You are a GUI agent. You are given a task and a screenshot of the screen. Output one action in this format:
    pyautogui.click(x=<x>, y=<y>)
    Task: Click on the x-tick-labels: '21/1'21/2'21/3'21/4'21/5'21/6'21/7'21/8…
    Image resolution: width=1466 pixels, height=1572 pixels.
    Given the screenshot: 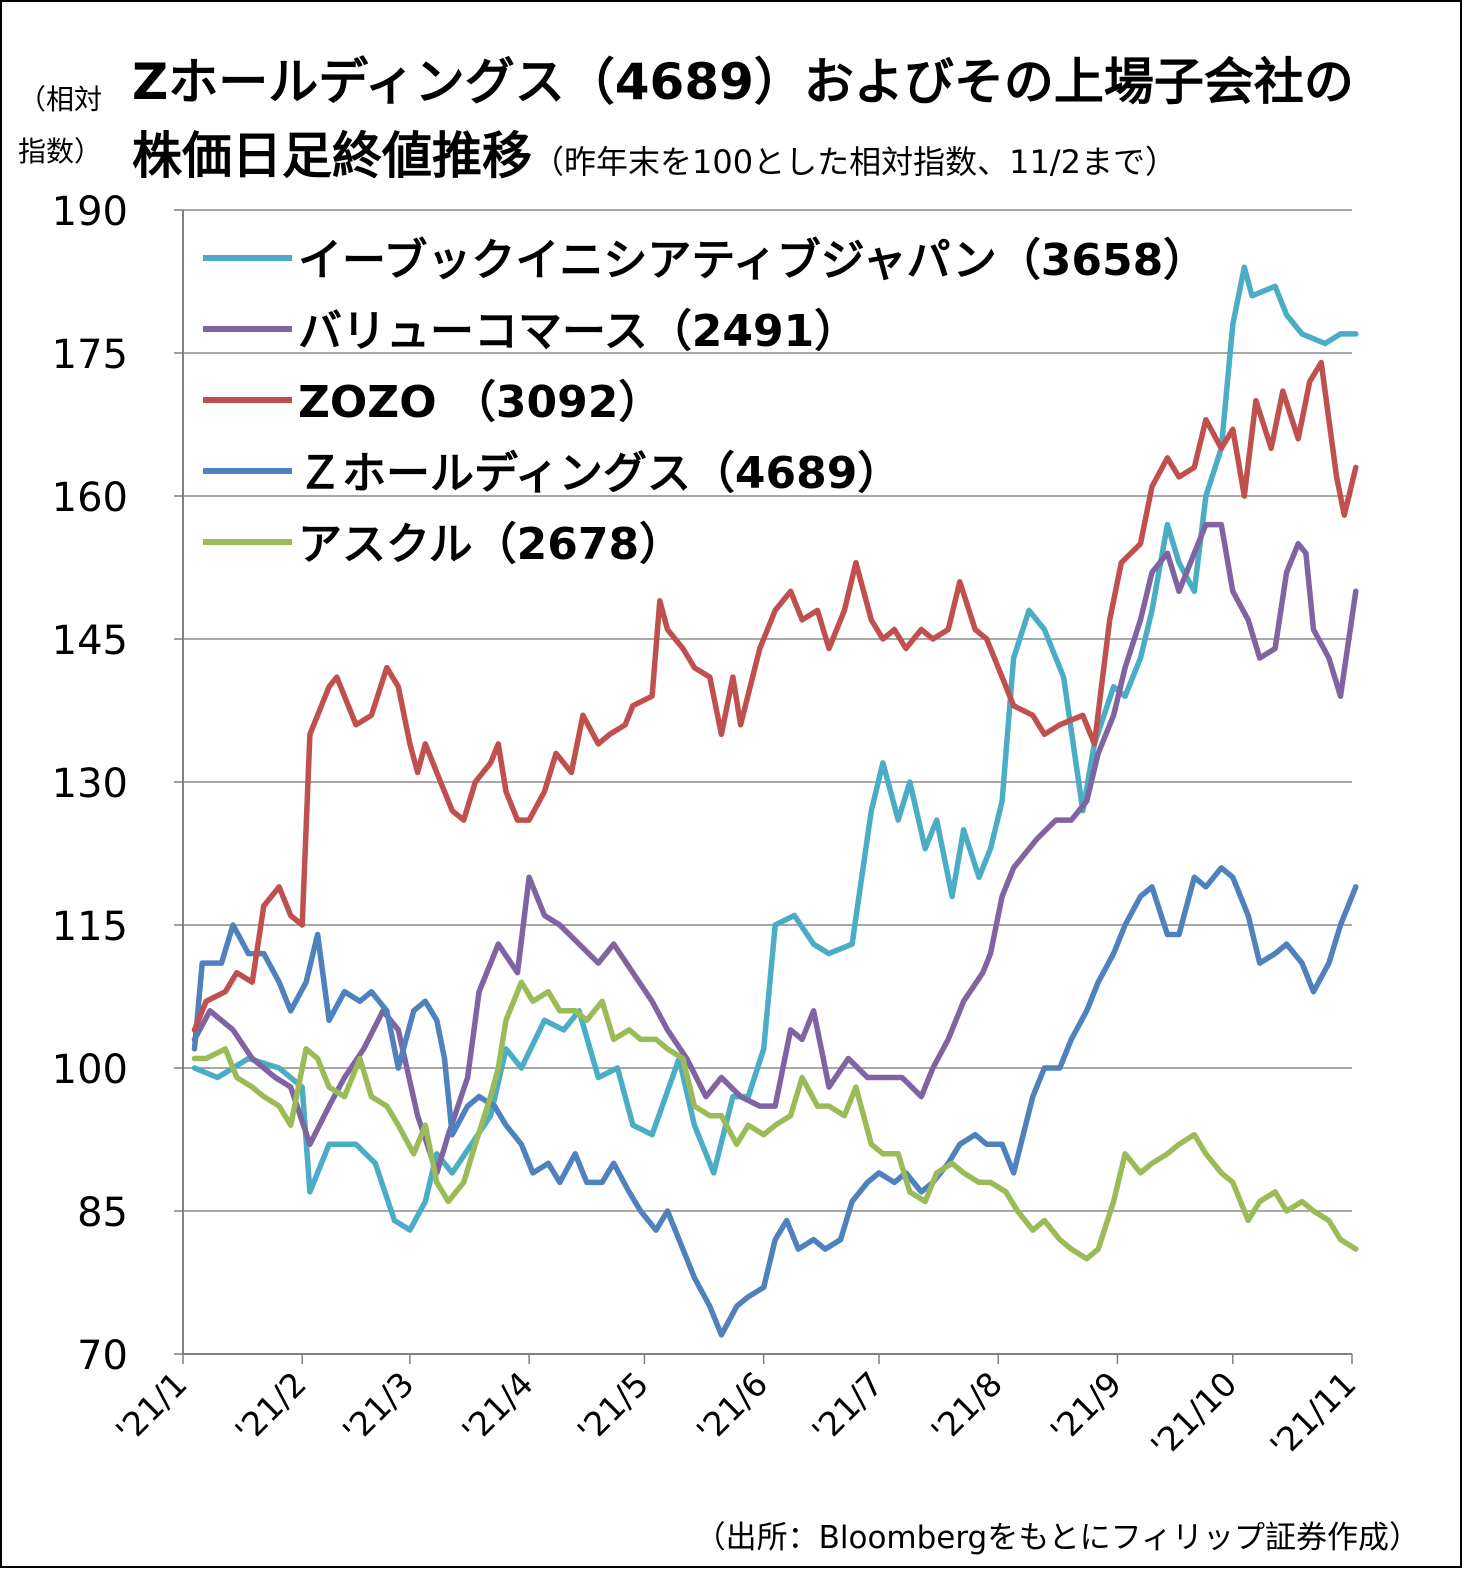 What is the action you would take?
    pyautogui.click(x=735, y=1414)
    